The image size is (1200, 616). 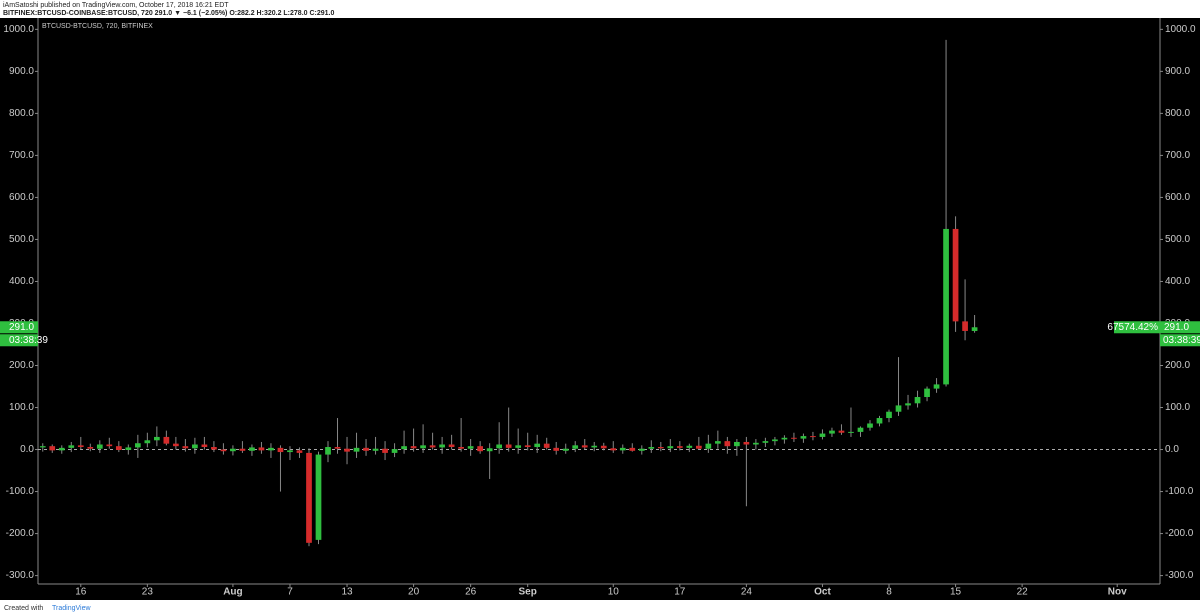 I want to click on x-tick-label: Nov, so click(x=1117, y=592).